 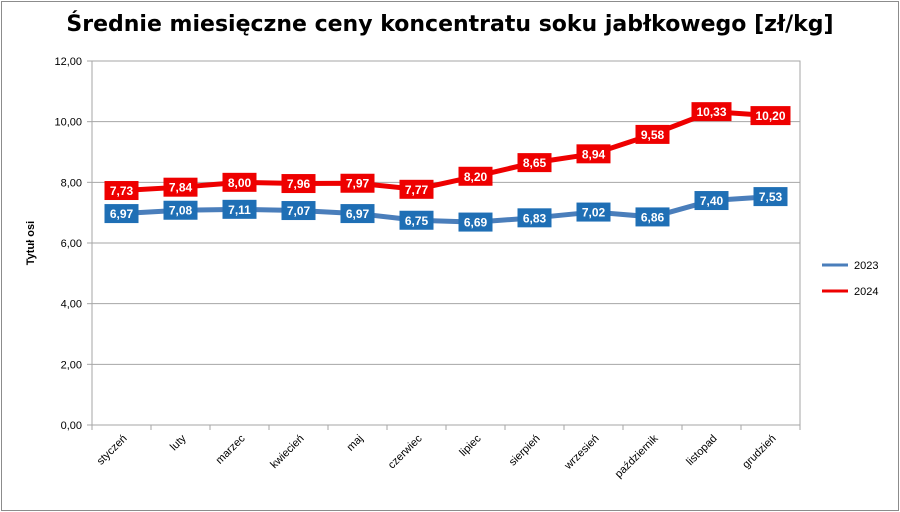 What do you see at coordinates (178, 442) in the screenshot?
I see `x-tick-label: luty` at bounding box center [178, 442].